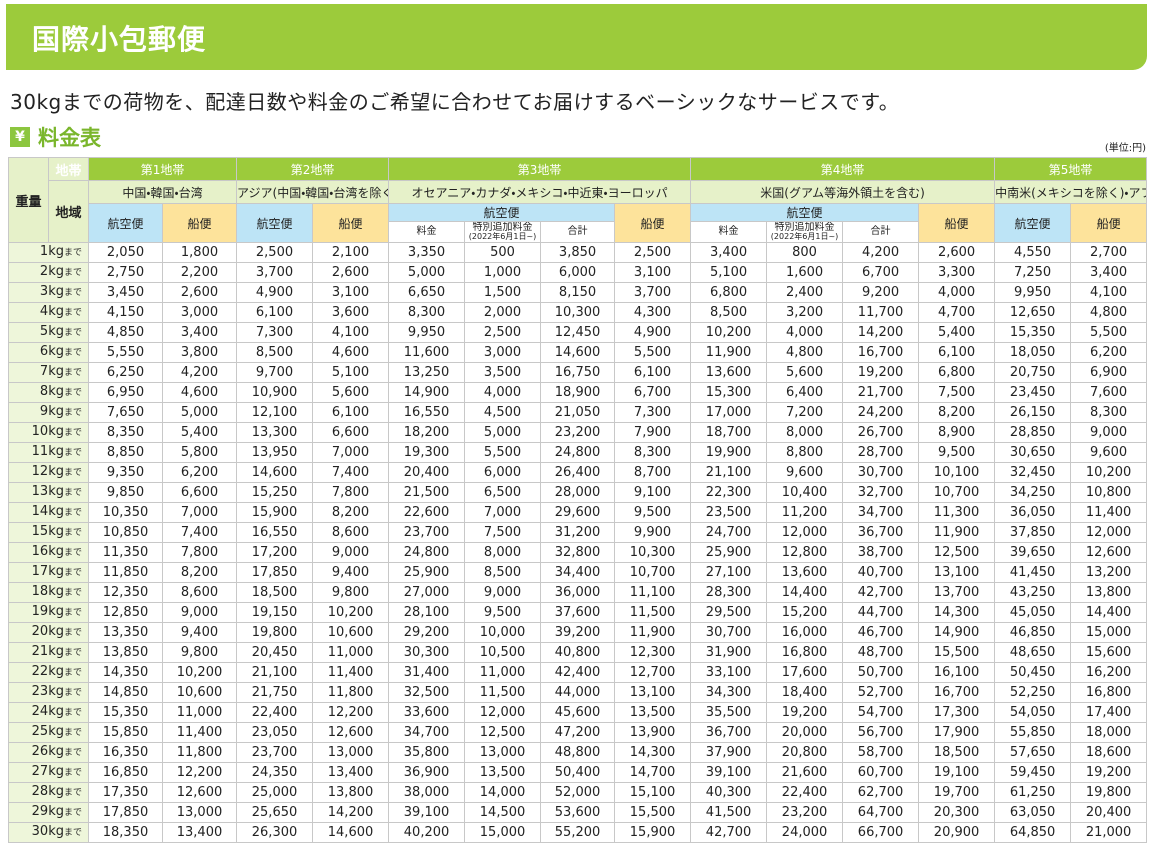 This screenshot has height=843, width=1154. Describe the element at coordinates (48, 632) in the screenshot. I see `weight-cell: 20kgまで` at that location.